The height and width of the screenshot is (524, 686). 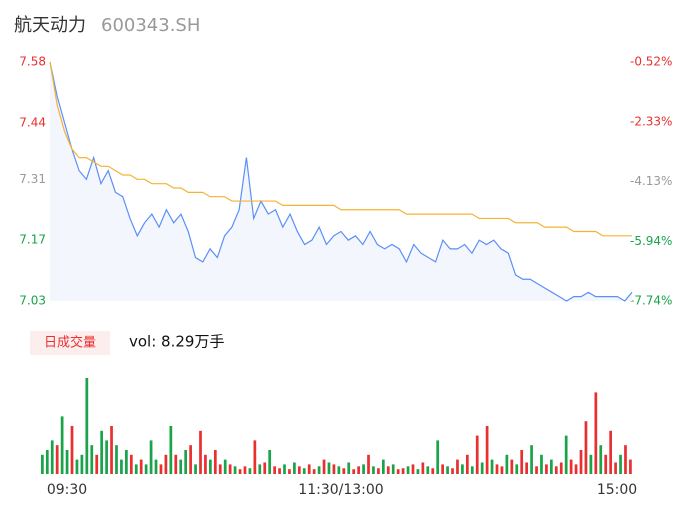 What do you see at coordinates (340, 490) in the screenshot?
I see `x-tick-label: 11:30/13:00` at bounding box center [340, 490].